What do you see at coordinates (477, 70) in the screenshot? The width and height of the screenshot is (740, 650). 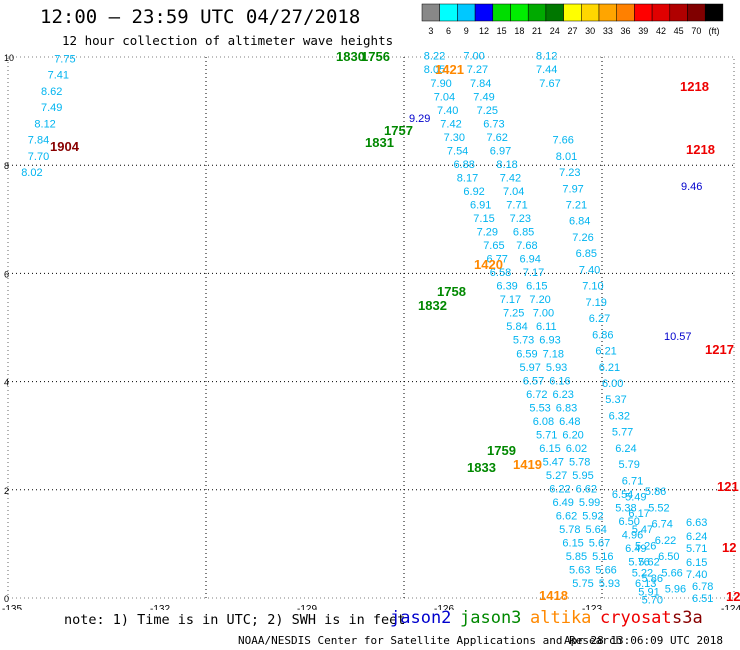 I see `data-label: 7.27` at bounding box center [477, 70].